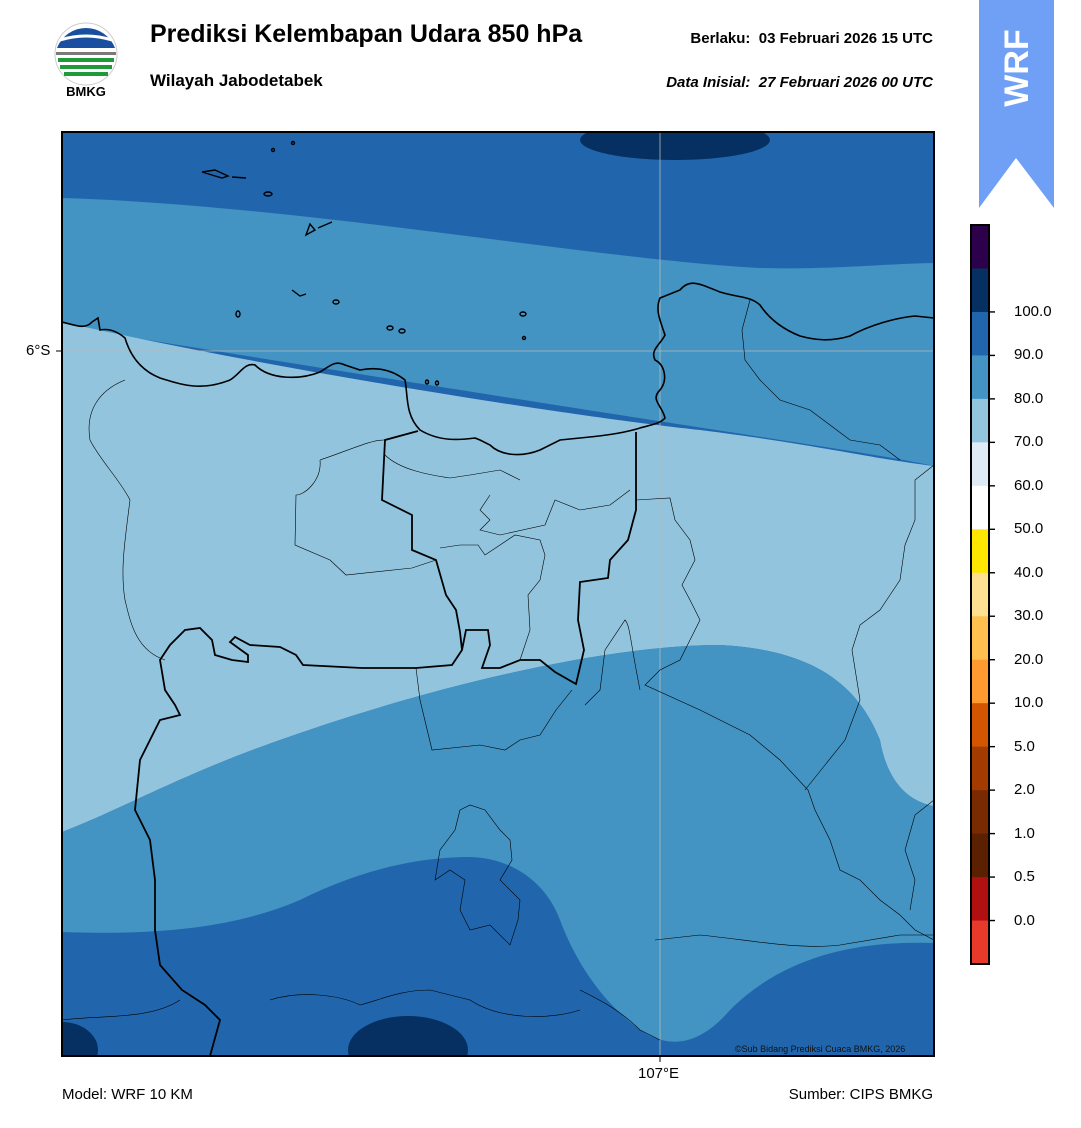  I want to click on longitude-label: 107°E, so click(659, 1073).